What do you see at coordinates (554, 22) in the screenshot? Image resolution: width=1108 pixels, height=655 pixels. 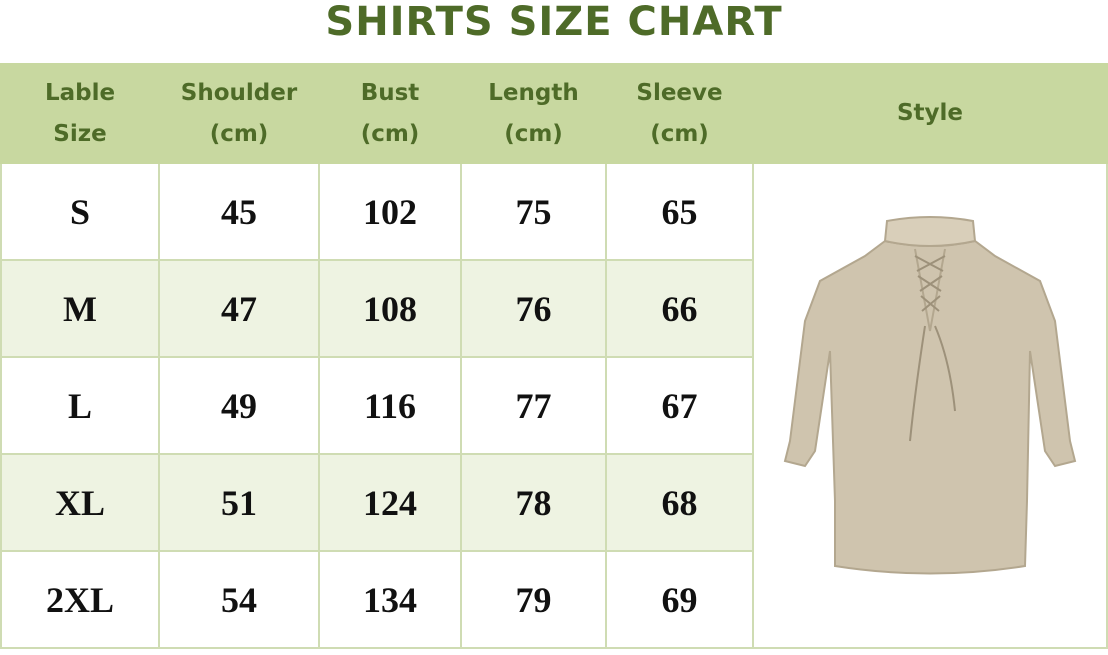 I see `chart-title: SHIRTS SIZE CHART` at bounding box center [554, 22].